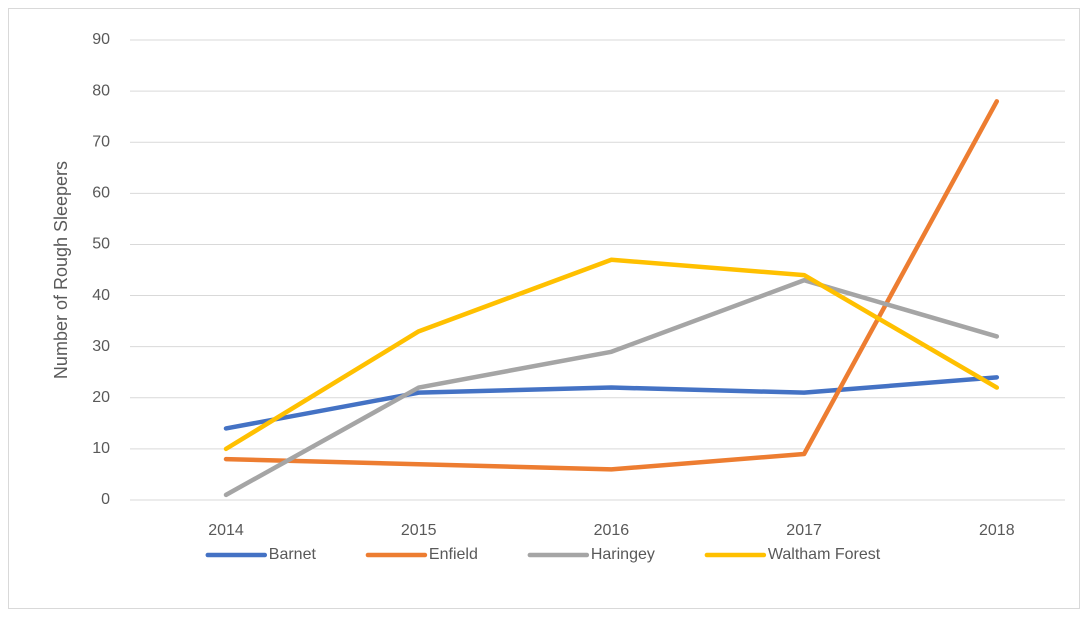 The width and height of the screenshot is (1088, 617). Describe the element at coordinates (453, 554) in the screenshot. I see `legend-label: Enfield` at that location.